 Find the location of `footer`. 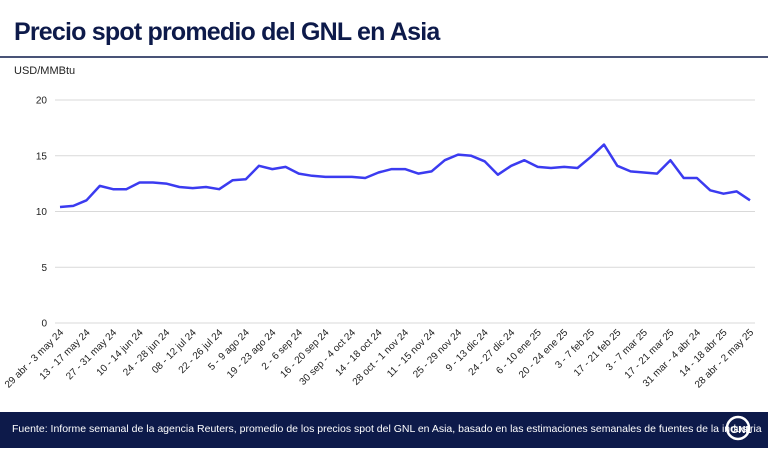

footer is located at coordinates (384, 430).